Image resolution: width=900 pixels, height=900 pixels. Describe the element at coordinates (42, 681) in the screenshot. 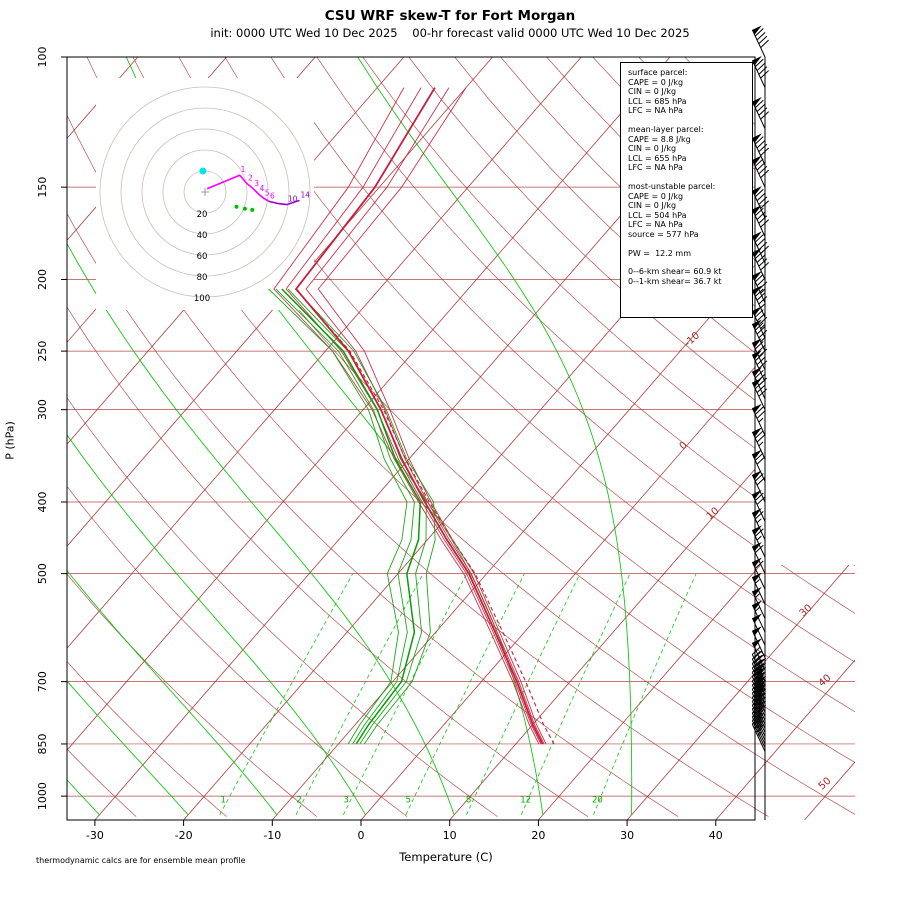

I see `y-tick-label: 700` at that location.